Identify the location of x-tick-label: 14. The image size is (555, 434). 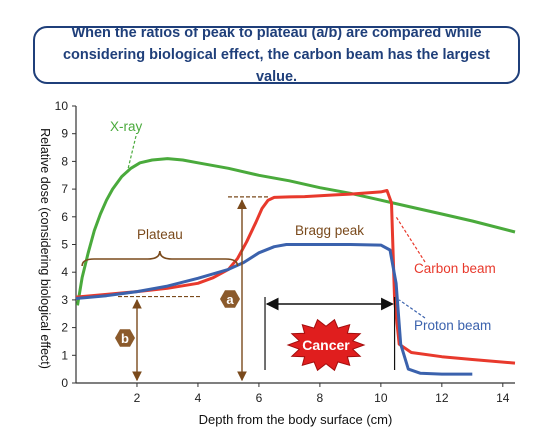
(503, 398).